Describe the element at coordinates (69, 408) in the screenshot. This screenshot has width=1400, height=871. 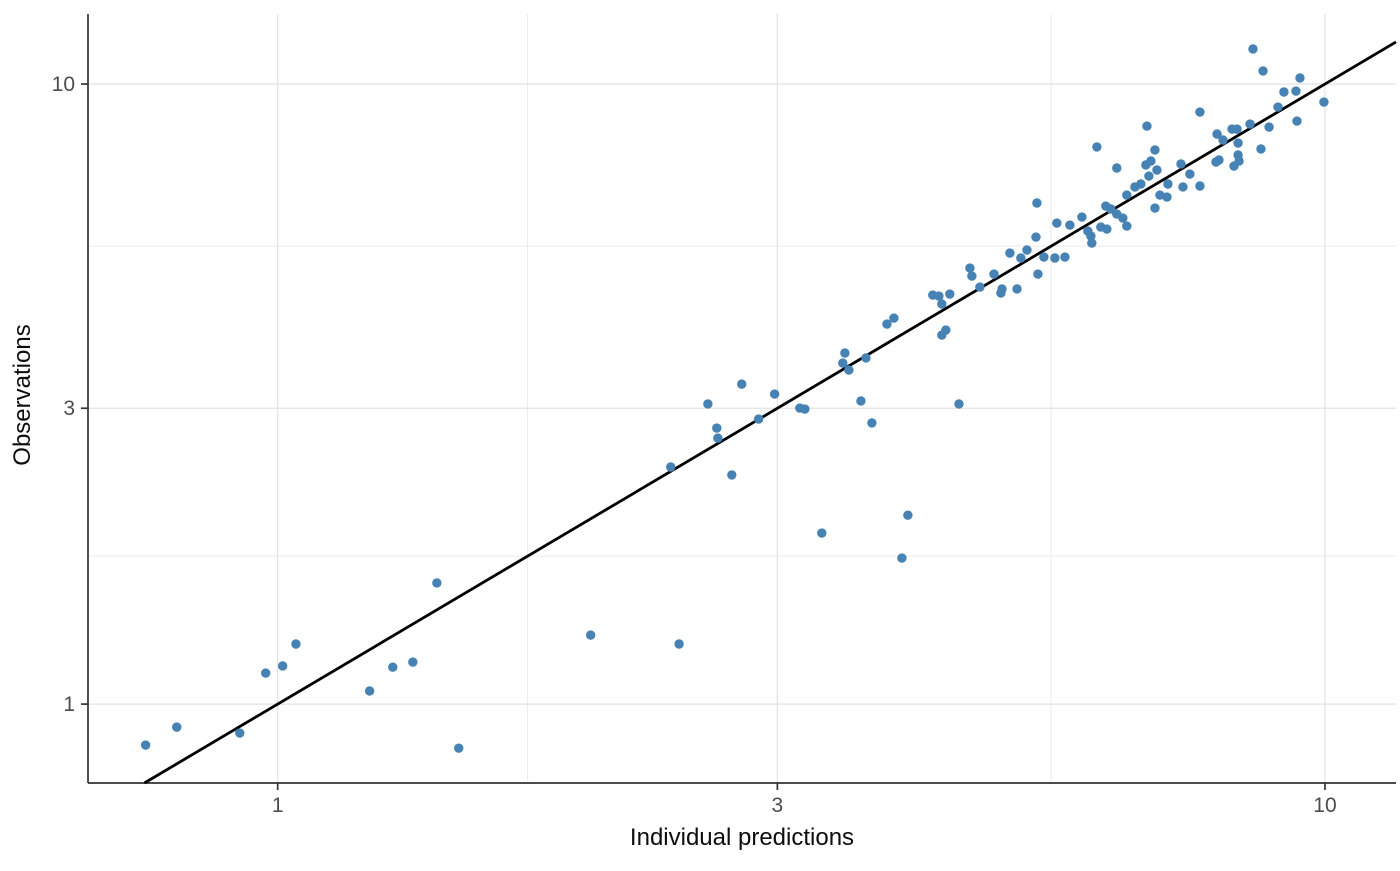
I see `y-tick-label: 3` at that location.